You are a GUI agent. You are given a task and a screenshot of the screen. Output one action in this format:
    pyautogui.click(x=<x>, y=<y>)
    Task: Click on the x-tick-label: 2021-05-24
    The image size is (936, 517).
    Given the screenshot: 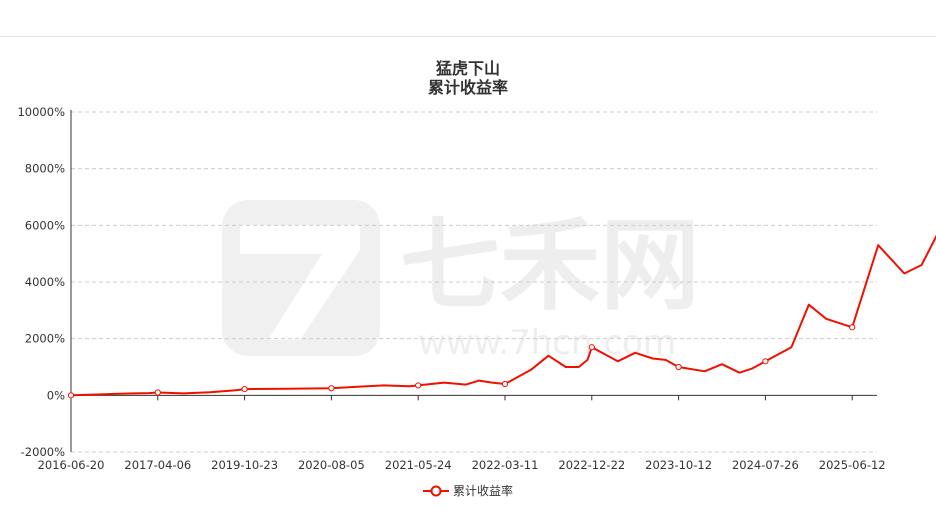 What is the action you would take?
    pyautogui.click(x=418, y=465)
    